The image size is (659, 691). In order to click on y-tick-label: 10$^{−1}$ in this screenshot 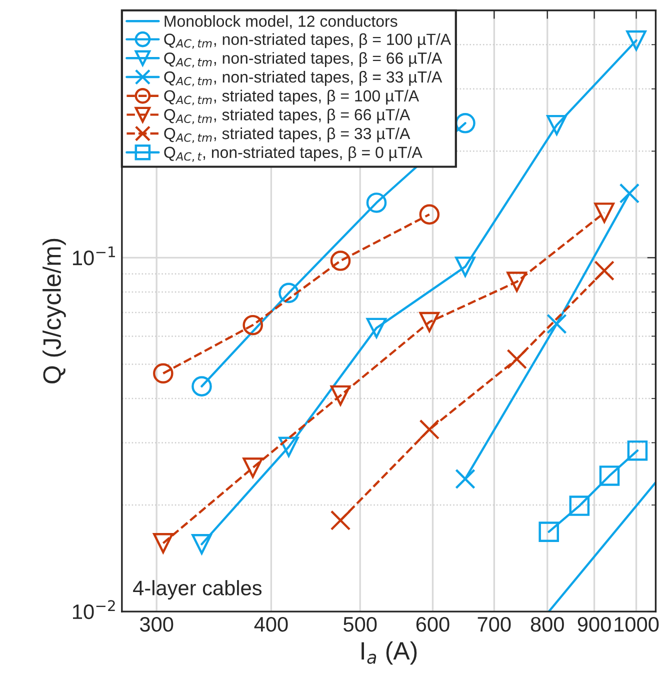, I will do `click(94, 256)`.